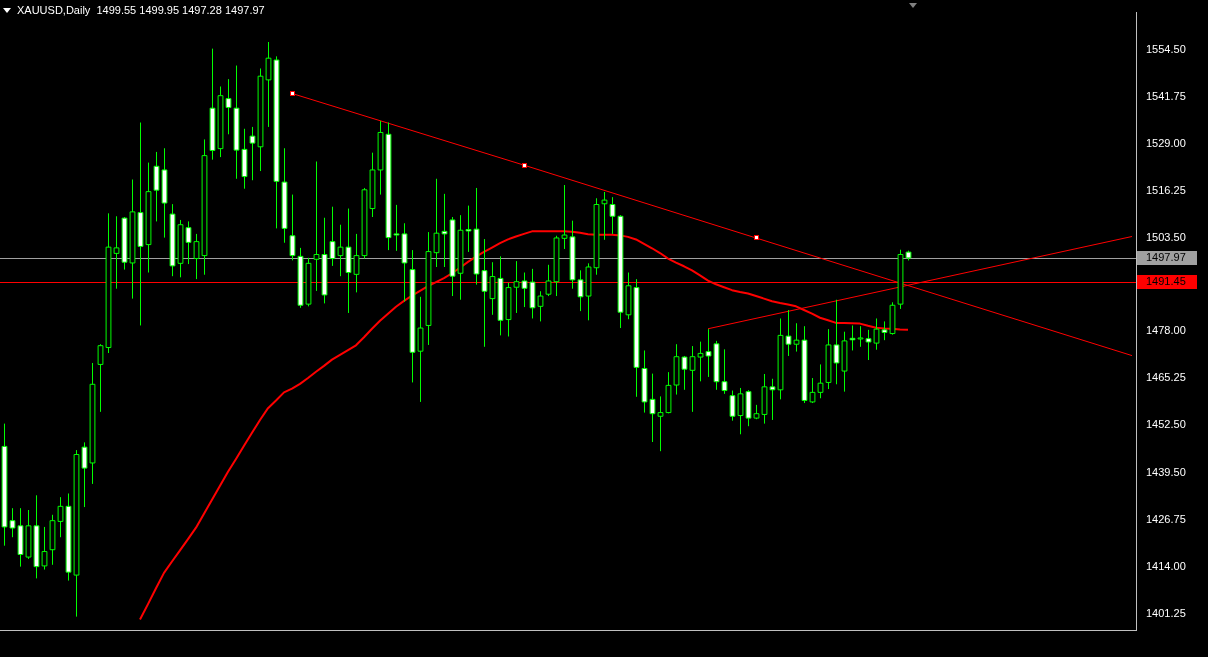 The width and height of the screenshot is (1208, 657). Describe the element at coordinates (1166, 471) in the screenshot. I see `y-tick-label: 1439.50` at that location.